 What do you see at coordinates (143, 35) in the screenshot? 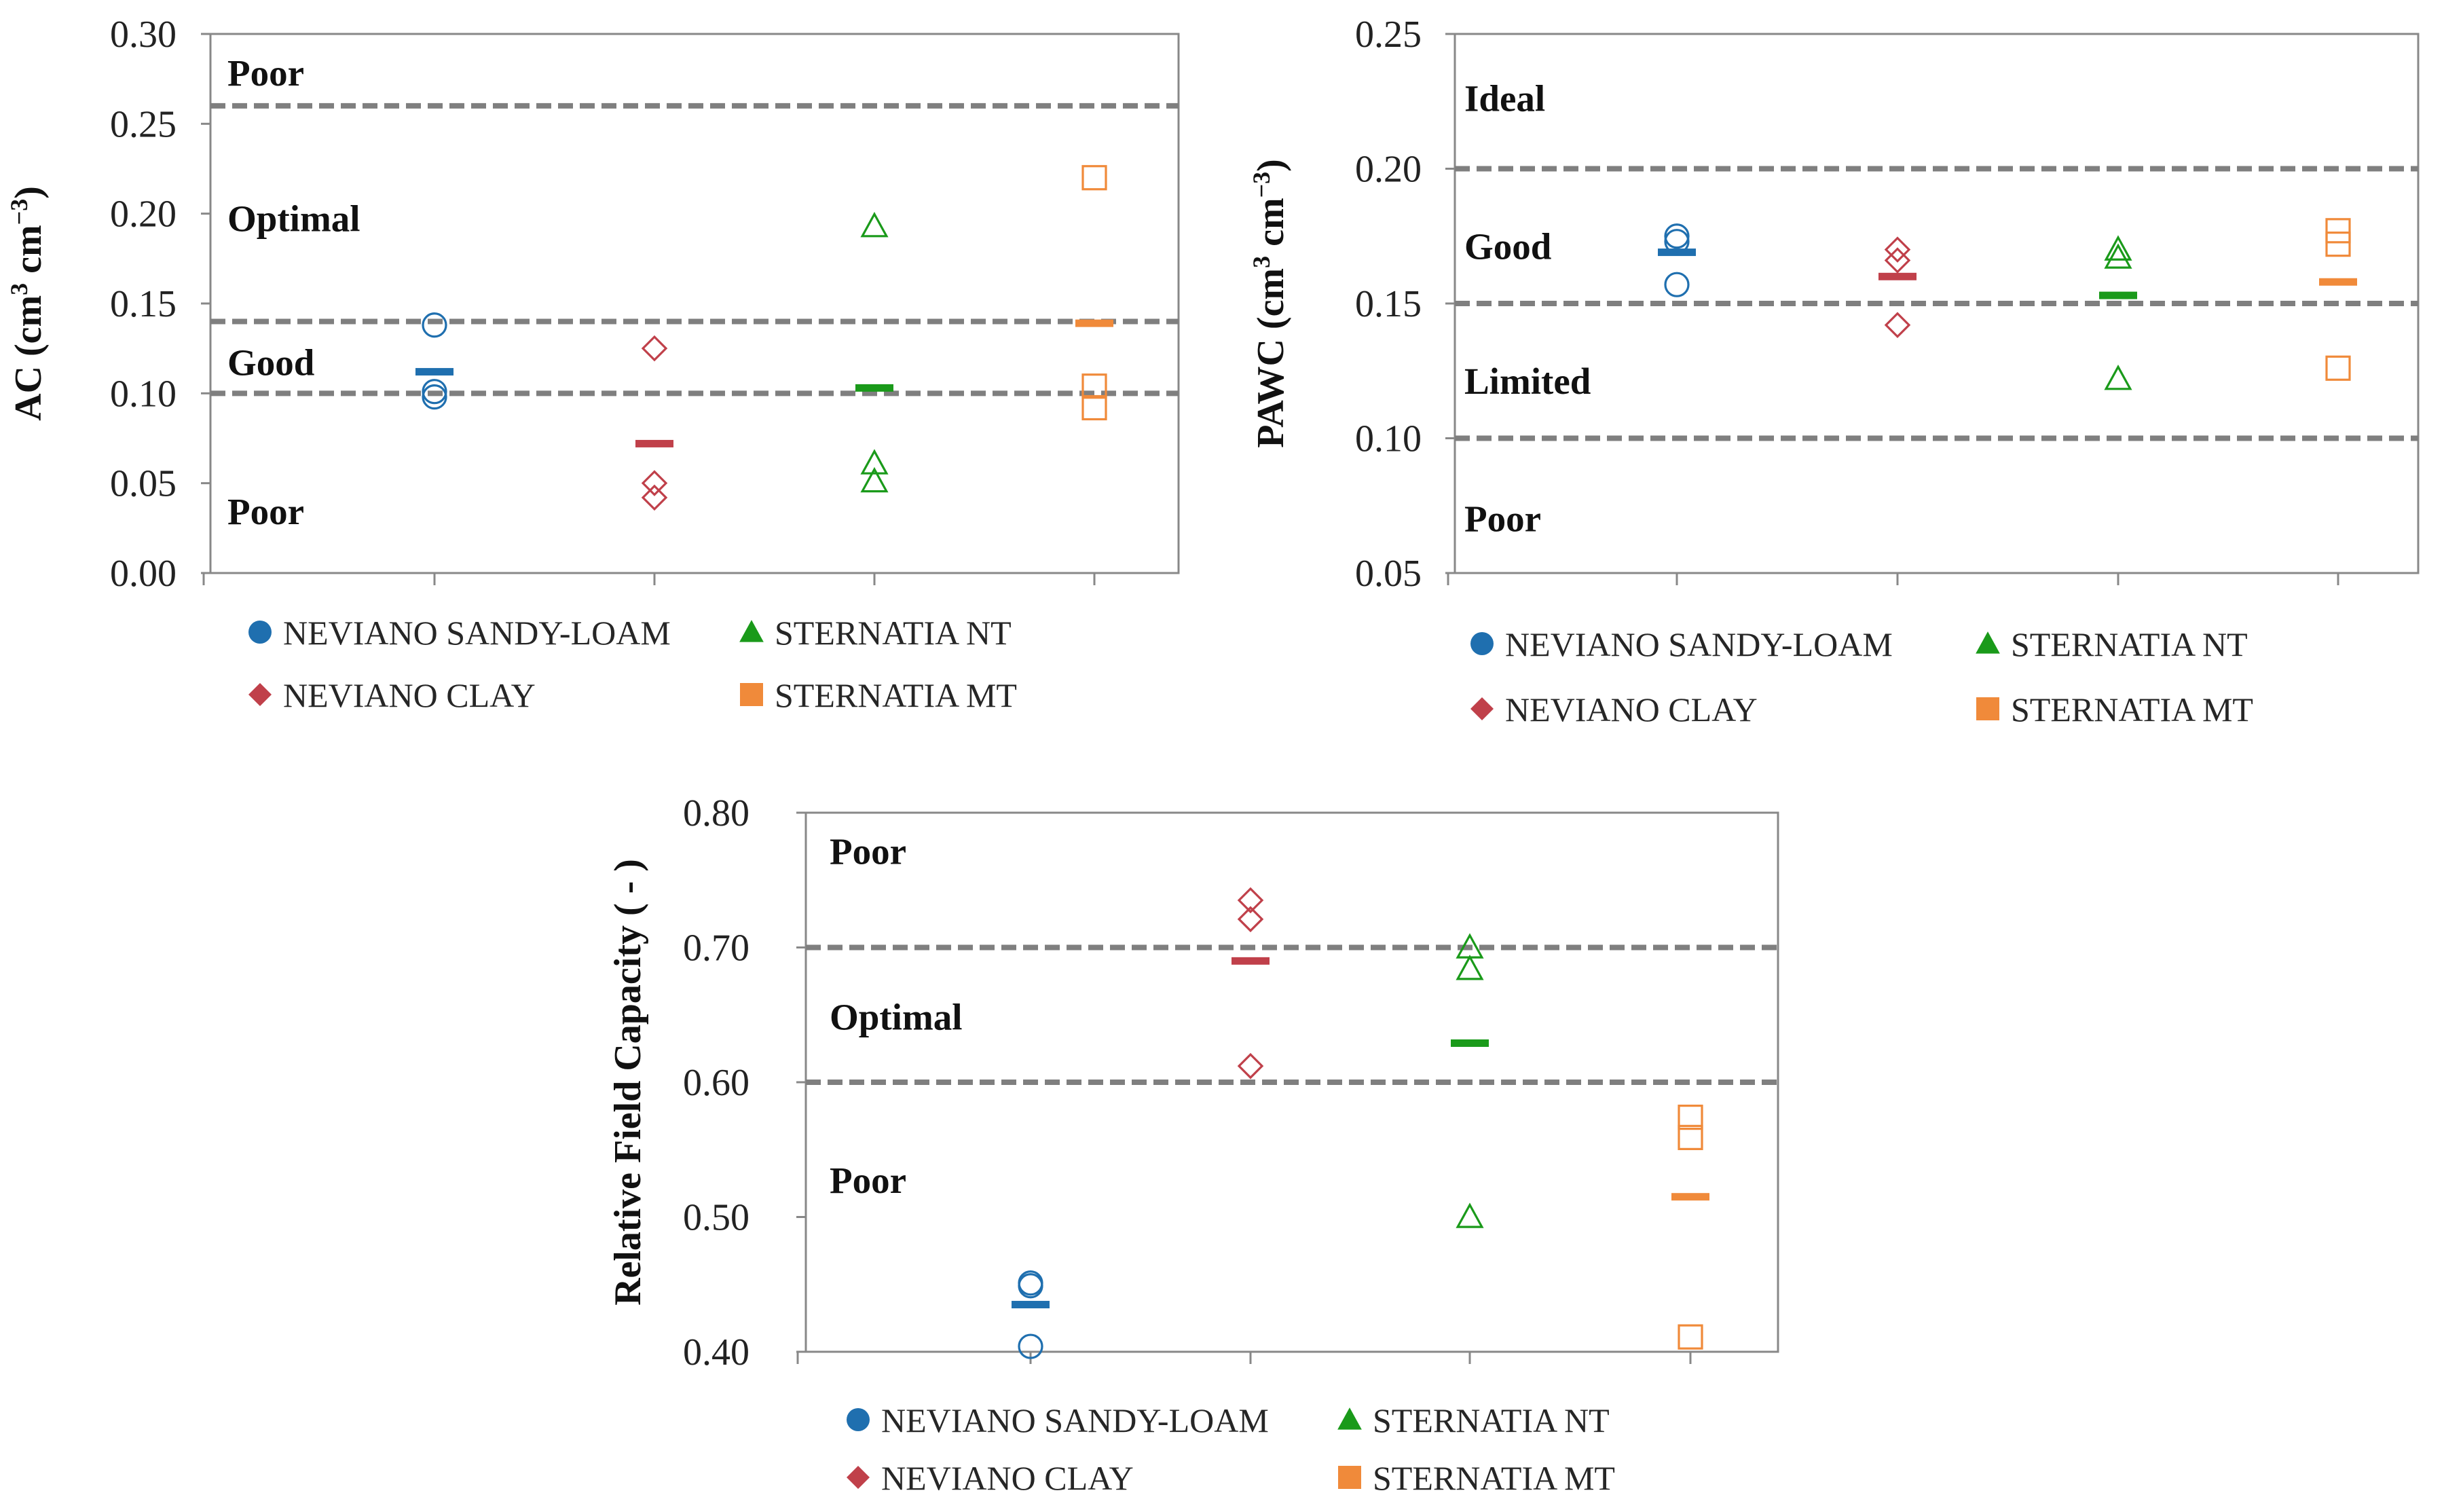
I see `y-tick-label: 0.30` at bounding box center [143, 35].